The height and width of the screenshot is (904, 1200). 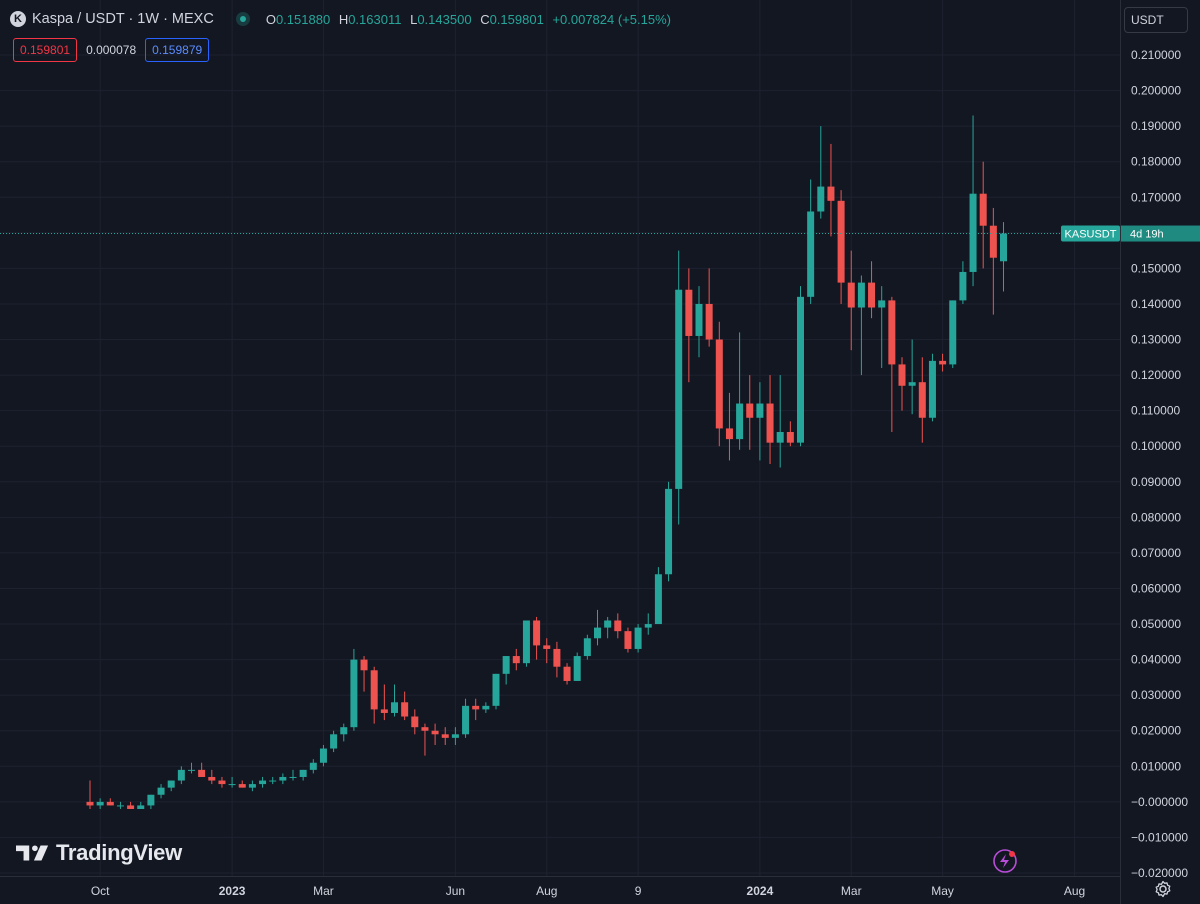 I want to click on time-tick-label: Oct, so click(x=100, y=891).